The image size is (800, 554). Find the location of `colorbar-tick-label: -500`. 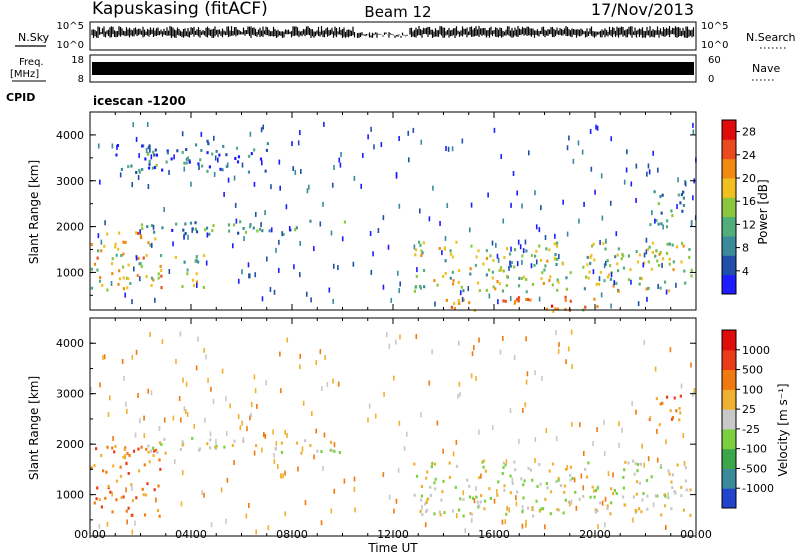

colorbar-tick-label: -500 is located at coordinates (754, 468).